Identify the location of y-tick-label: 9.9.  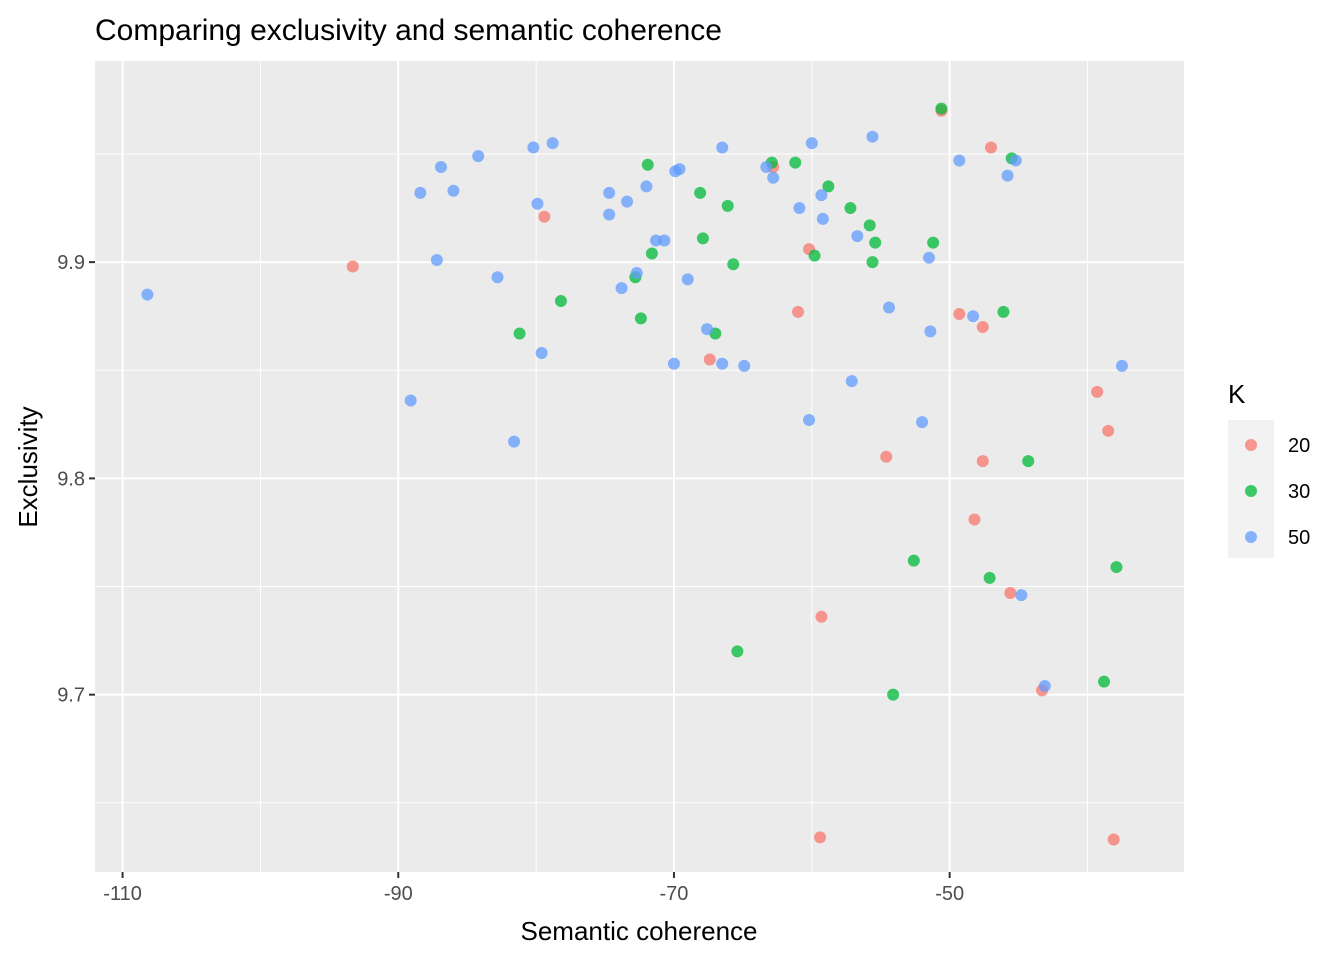
(71, 263).